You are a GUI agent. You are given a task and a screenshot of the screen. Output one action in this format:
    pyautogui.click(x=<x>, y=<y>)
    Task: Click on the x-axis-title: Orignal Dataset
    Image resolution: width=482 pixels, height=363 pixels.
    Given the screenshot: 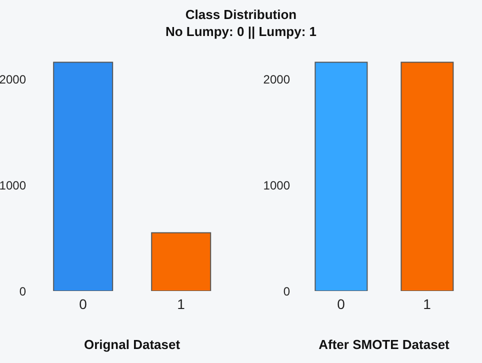 What is the action you would take?
    pyautogui.click(x=132, y=344)
    